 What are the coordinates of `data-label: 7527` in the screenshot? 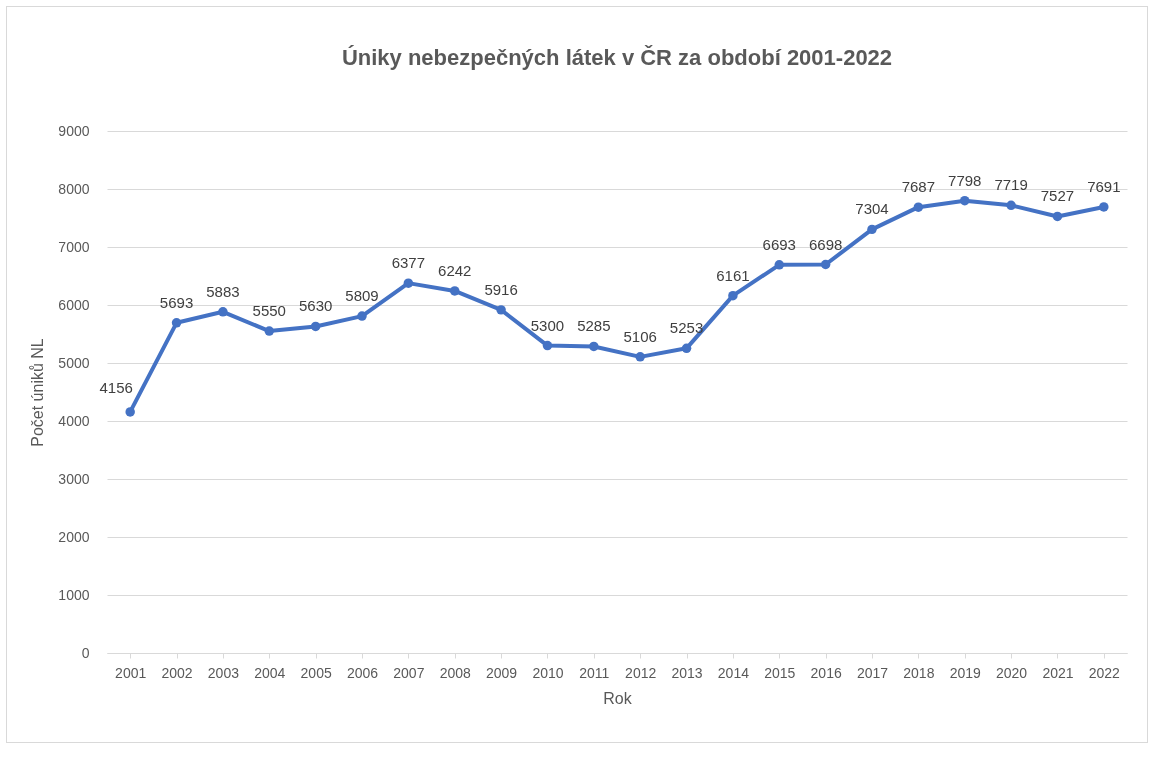 It's located at (1057, 196).